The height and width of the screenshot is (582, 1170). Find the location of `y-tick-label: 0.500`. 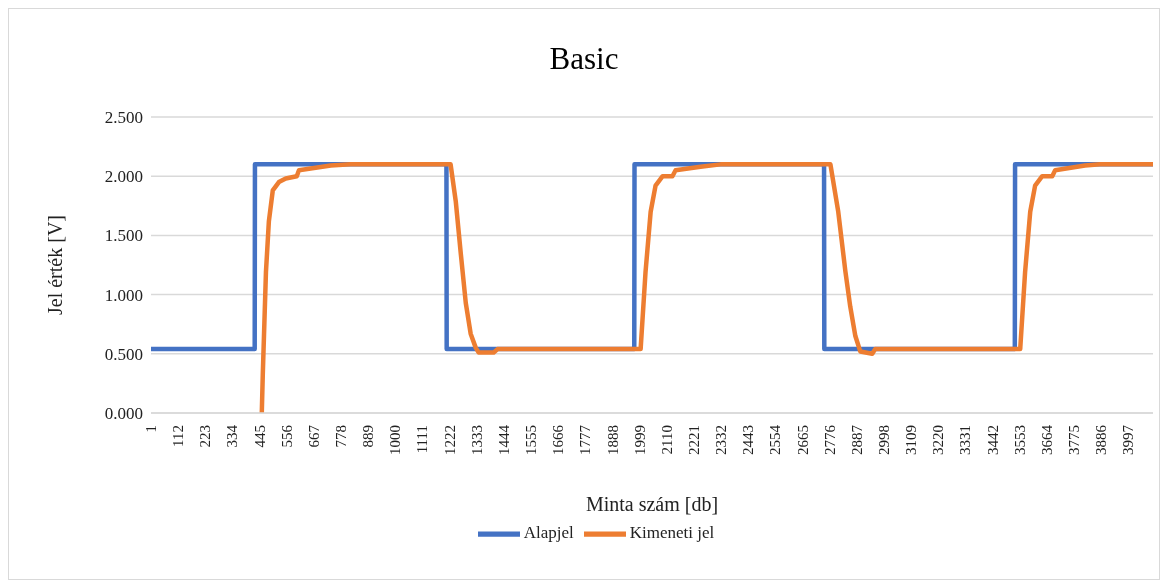

y-tick-label: 0.500 is located at coordinates (123, 354).